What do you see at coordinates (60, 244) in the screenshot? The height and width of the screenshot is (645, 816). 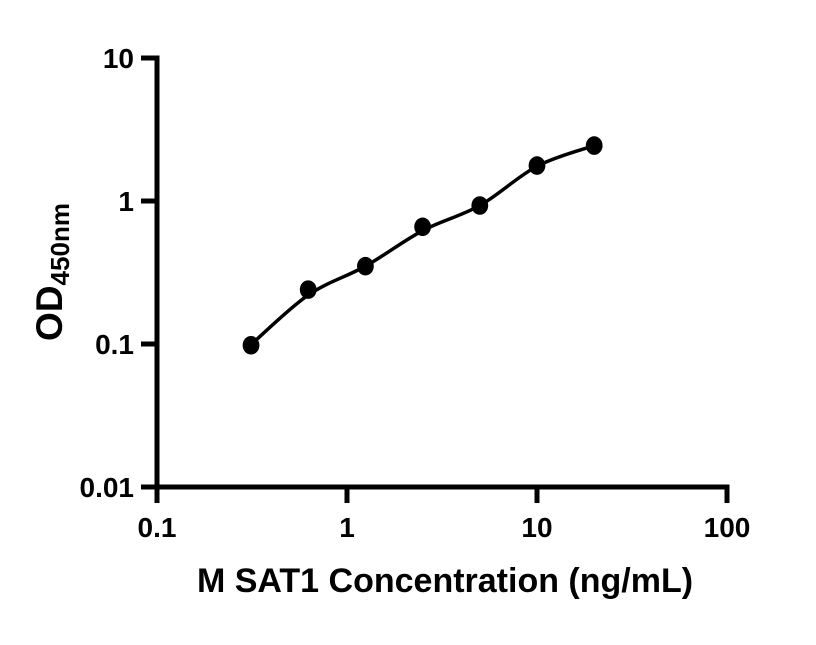 I see `y-axis-title-subscript: 450nm` at bounding box center [60, 244].